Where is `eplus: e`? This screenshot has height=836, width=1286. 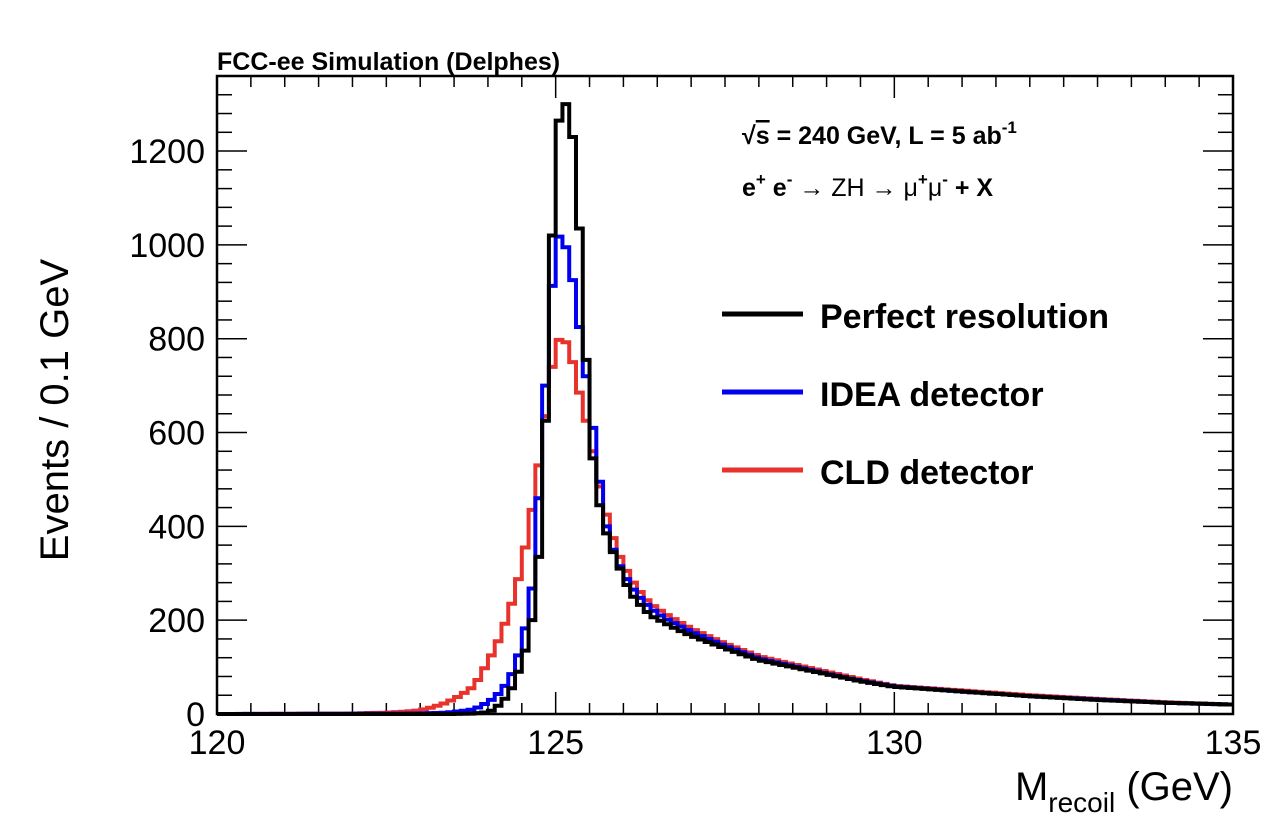 eplus: e is located at coordinates (749, 188).